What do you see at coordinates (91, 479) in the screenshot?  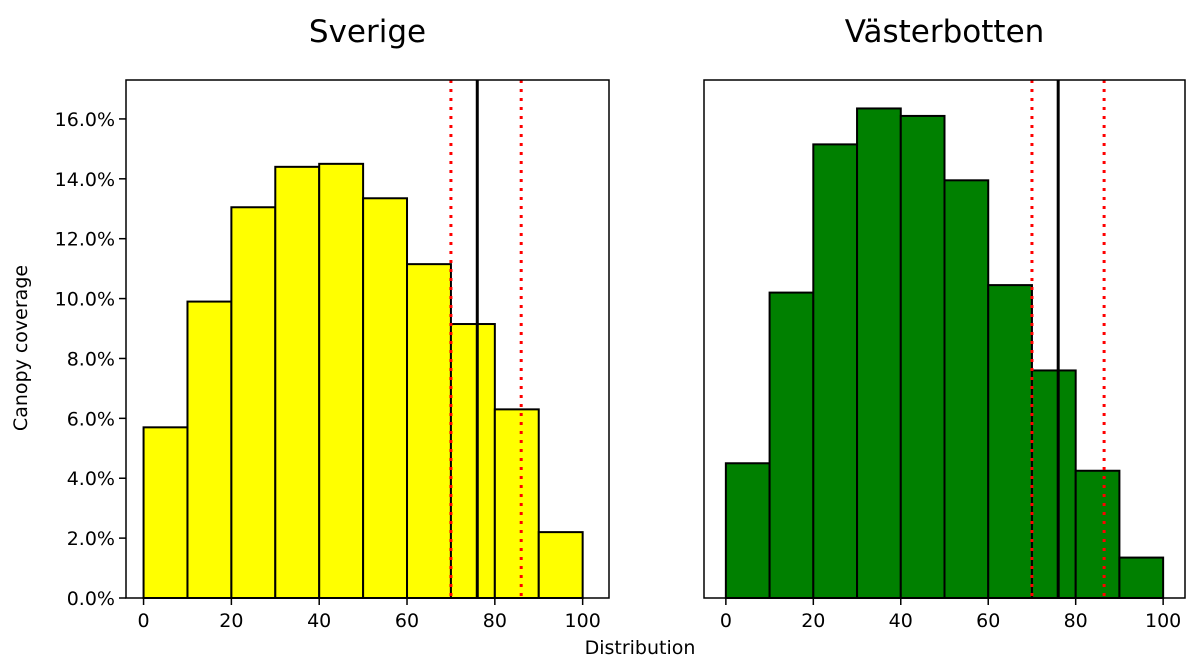 I see `y-tick-label: 4.0%` at bounding box center [91, 479].